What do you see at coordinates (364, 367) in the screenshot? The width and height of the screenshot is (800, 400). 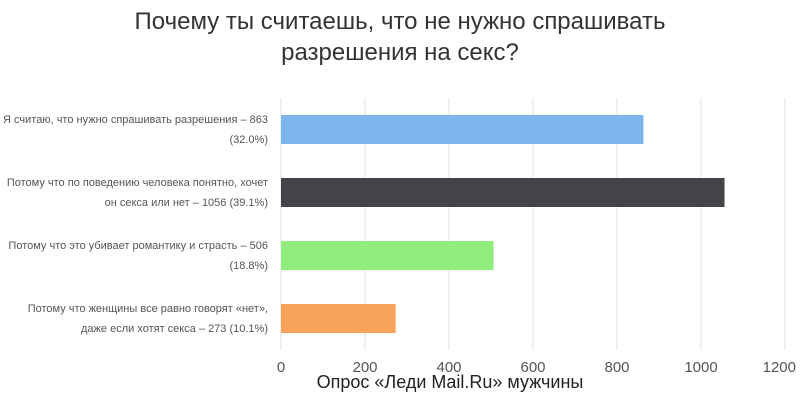 I see `x-tick-label: 200` at bounding box center [364, 367].